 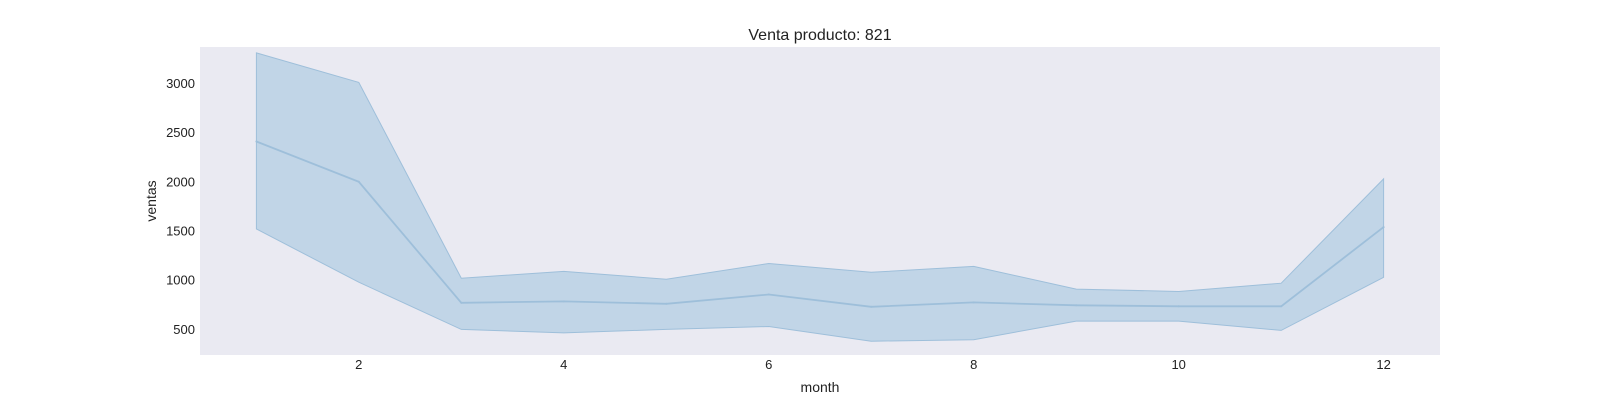 What do you see at coordinates (180, 206) in the screenshot?
I see `y-tick-labels: 500 1000 1500 2000 2500 3000` at bounding box center [180, 206].